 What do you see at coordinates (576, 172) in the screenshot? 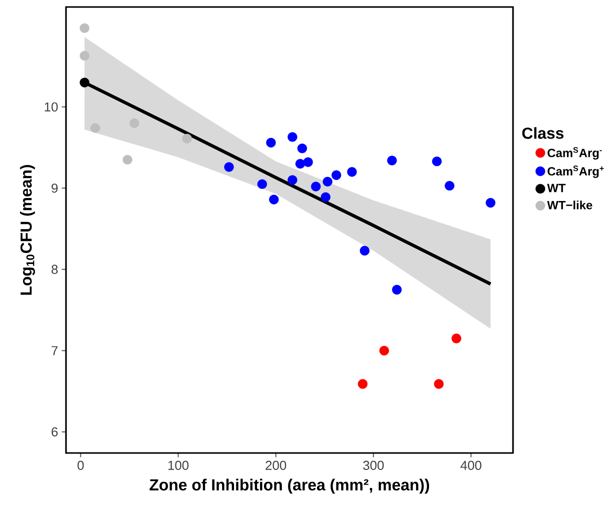
I see `legend-label: Cam$^{S}$Arg$^{+}$` at bounding box center [576, 172].